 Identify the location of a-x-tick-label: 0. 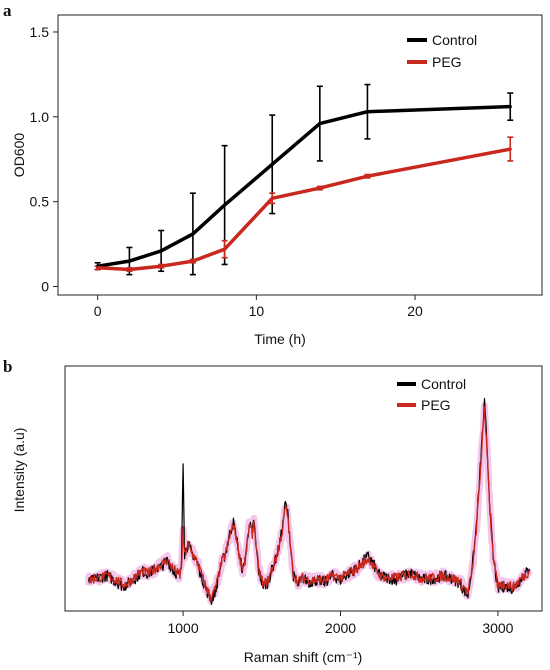
(98, 311).